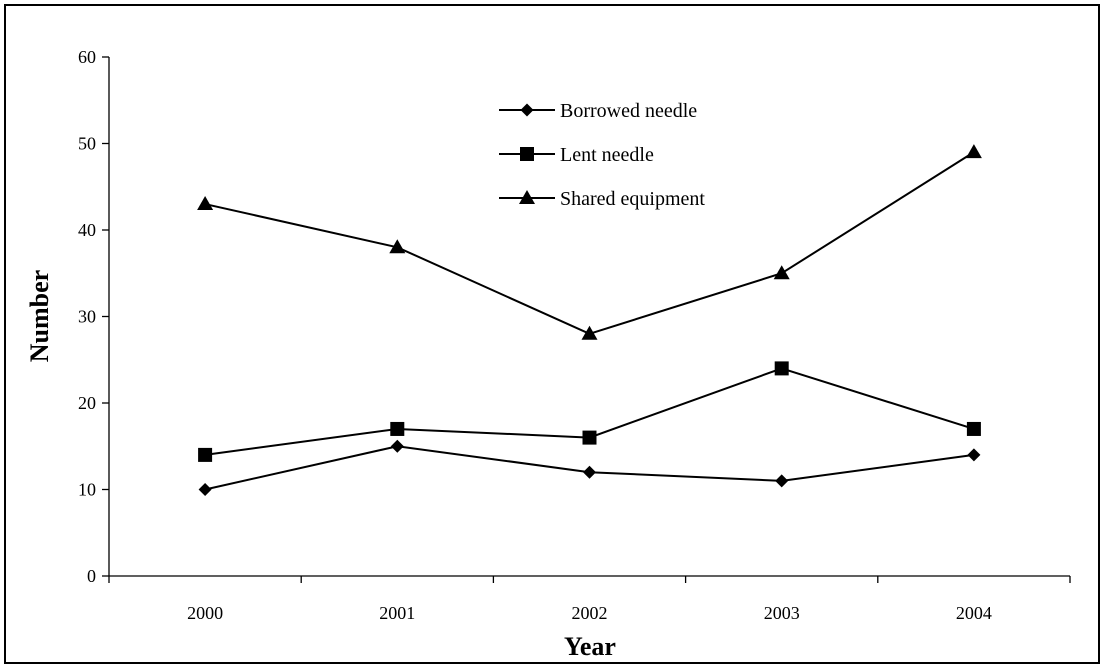  Describe the element at coordinates (87, 144) in the screenshot. I see `y-tick-label: 50` at that location.